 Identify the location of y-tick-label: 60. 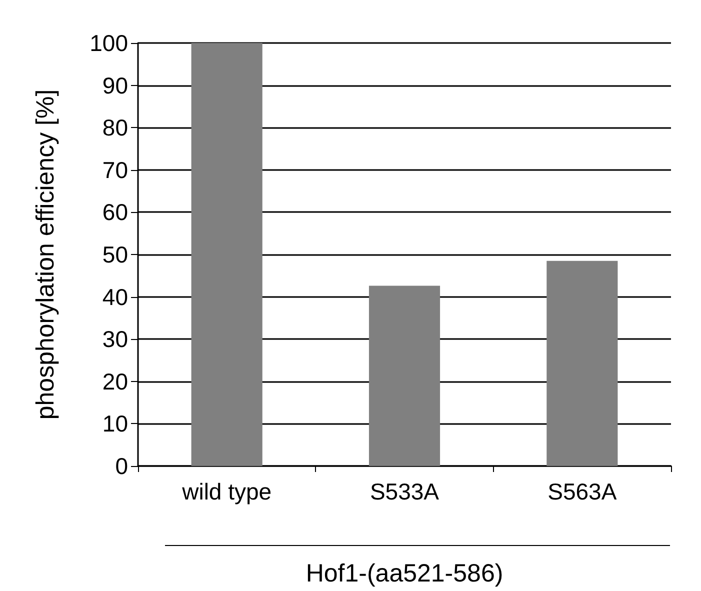
(115, 212).